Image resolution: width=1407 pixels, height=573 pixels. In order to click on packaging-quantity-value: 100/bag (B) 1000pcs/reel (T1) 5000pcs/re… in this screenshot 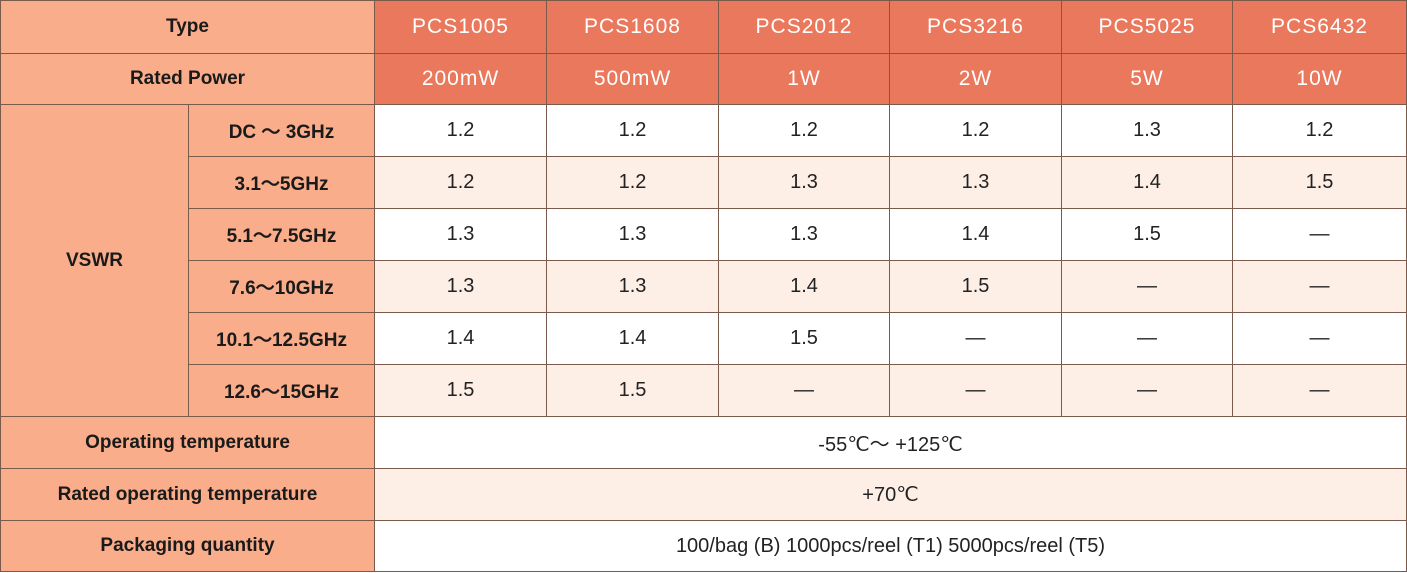, I will do `click(890, 546)`.